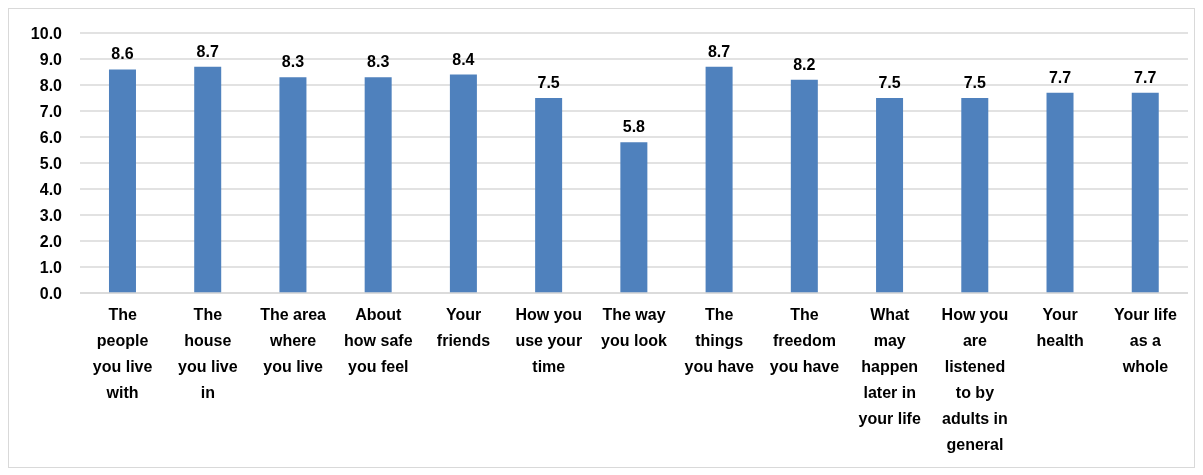 This screenshot has height=475, width=1203. I want to click on data-label: 5.8, so click(634, 127).